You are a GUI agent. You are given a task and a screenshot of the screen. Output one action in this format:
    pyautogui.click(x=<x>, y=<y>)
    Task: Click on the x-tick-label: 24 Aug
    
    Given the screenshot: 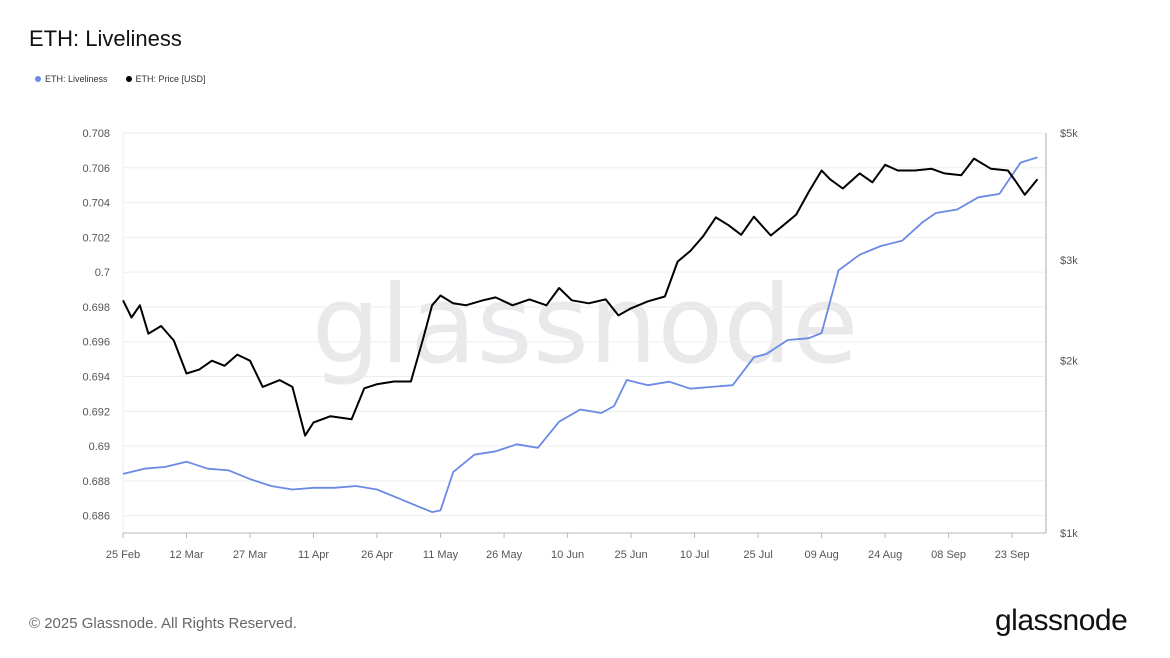 What is the action you would take?
    pyautogui.click(x=885, y=555)
    